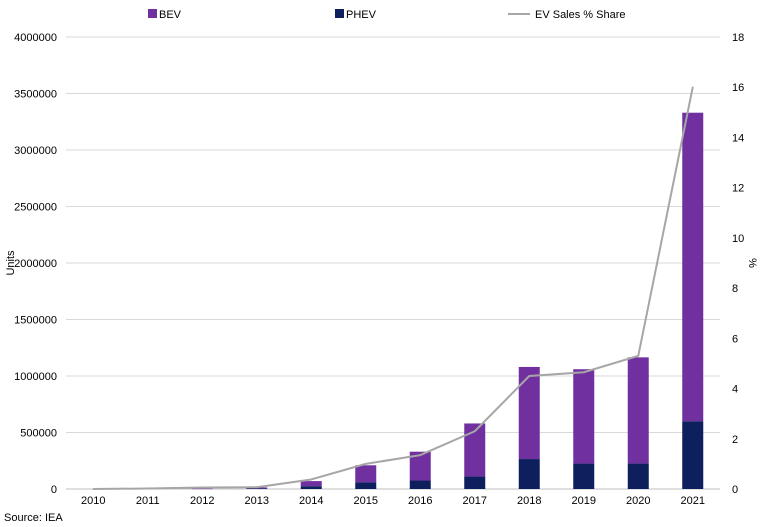 This screenshot has width=770, height=527. I want to click on y2-tick-label: 14, so click(738, 138).